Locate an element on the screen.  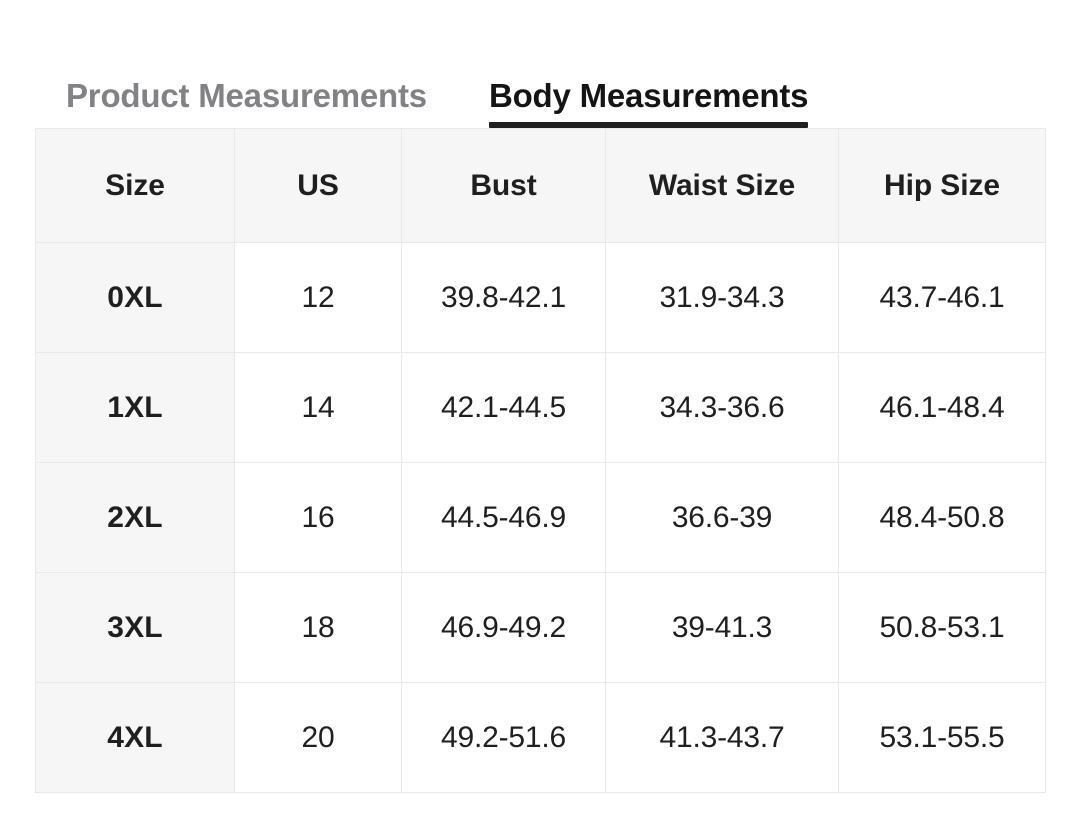
tab-product-measurements-label: Product Measurements is located at coordinates (246, 95).